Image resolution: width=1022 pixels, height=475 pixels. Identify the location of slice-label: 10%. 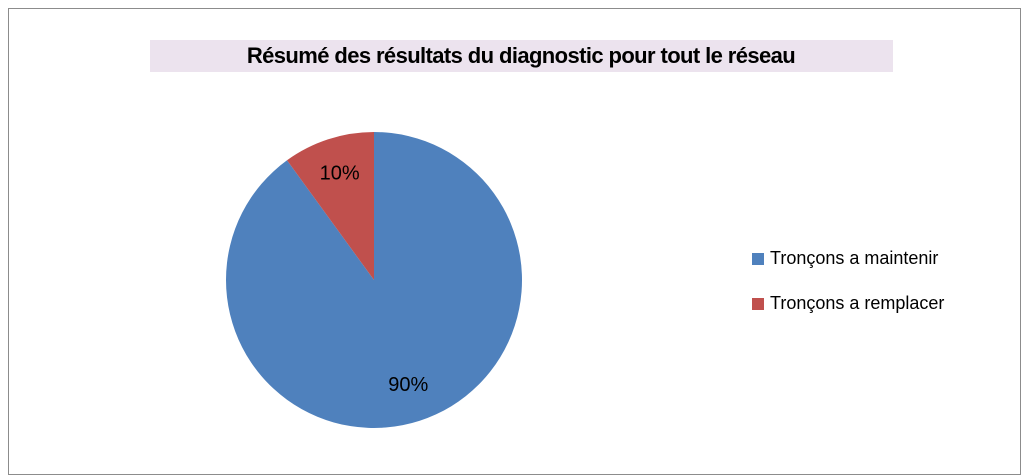
(340, 174).